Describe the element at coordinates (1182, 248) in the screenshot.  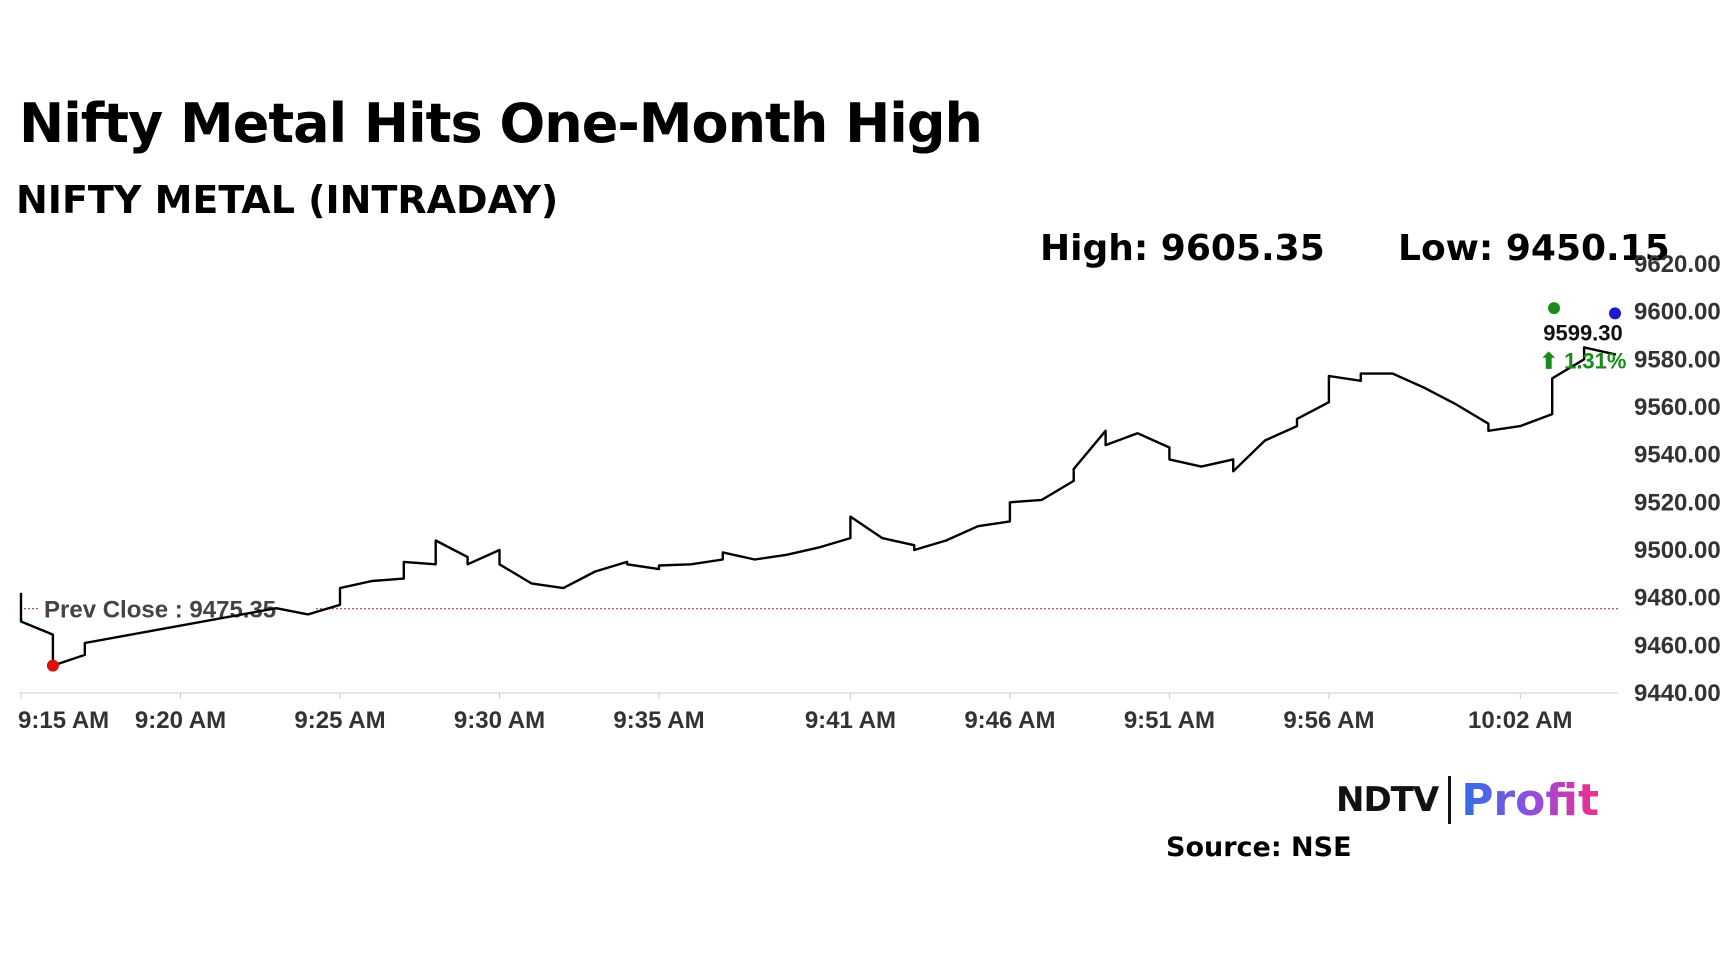
I see `day-high-label: High: 9605.35` at that location.